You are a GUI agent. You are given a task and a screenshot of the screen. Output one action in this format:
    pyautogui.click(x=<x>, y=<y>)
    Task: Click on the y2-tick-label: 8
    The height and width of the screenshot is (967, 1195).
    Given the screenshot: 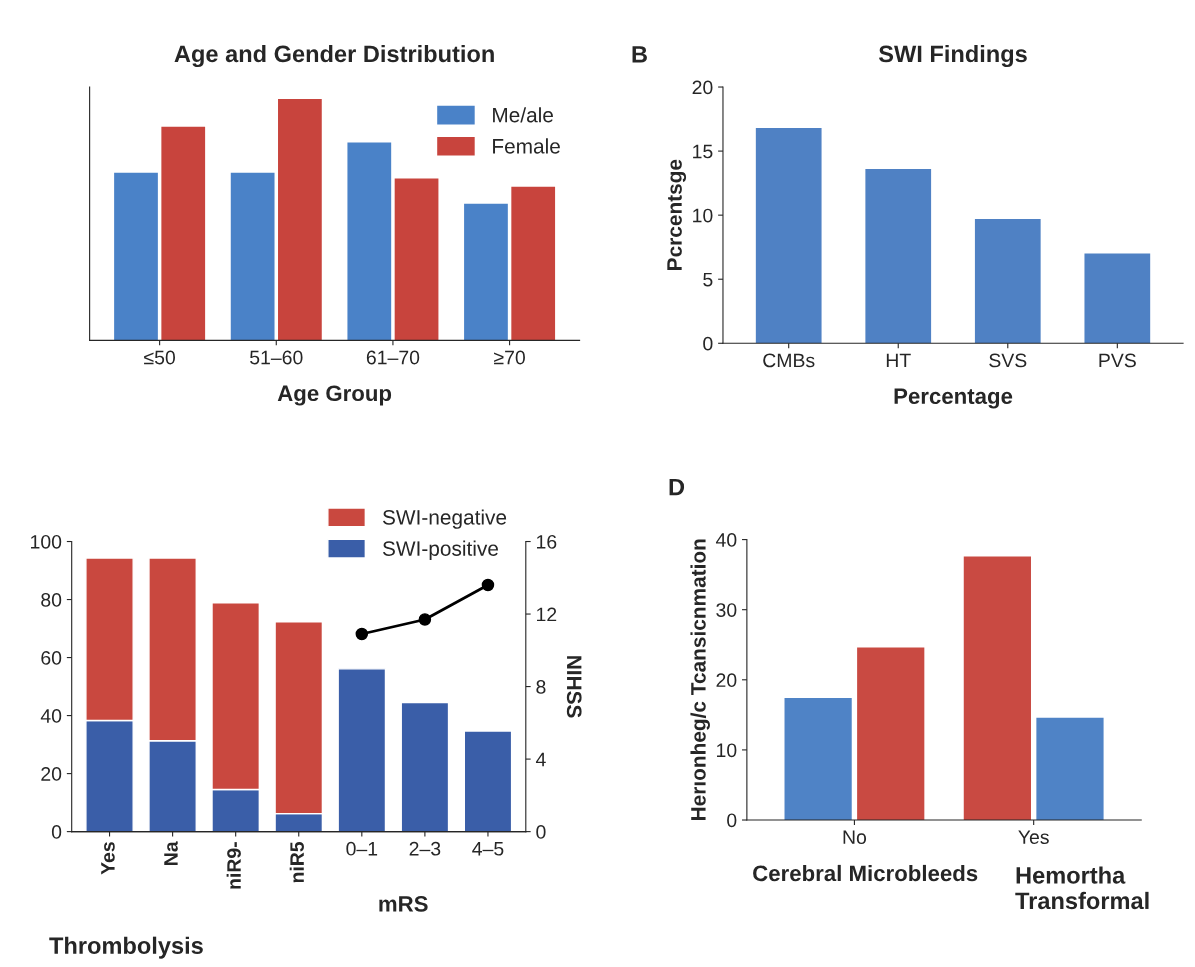 What is the action you would take?
    pyautogui.click(x=541, y=687)
    